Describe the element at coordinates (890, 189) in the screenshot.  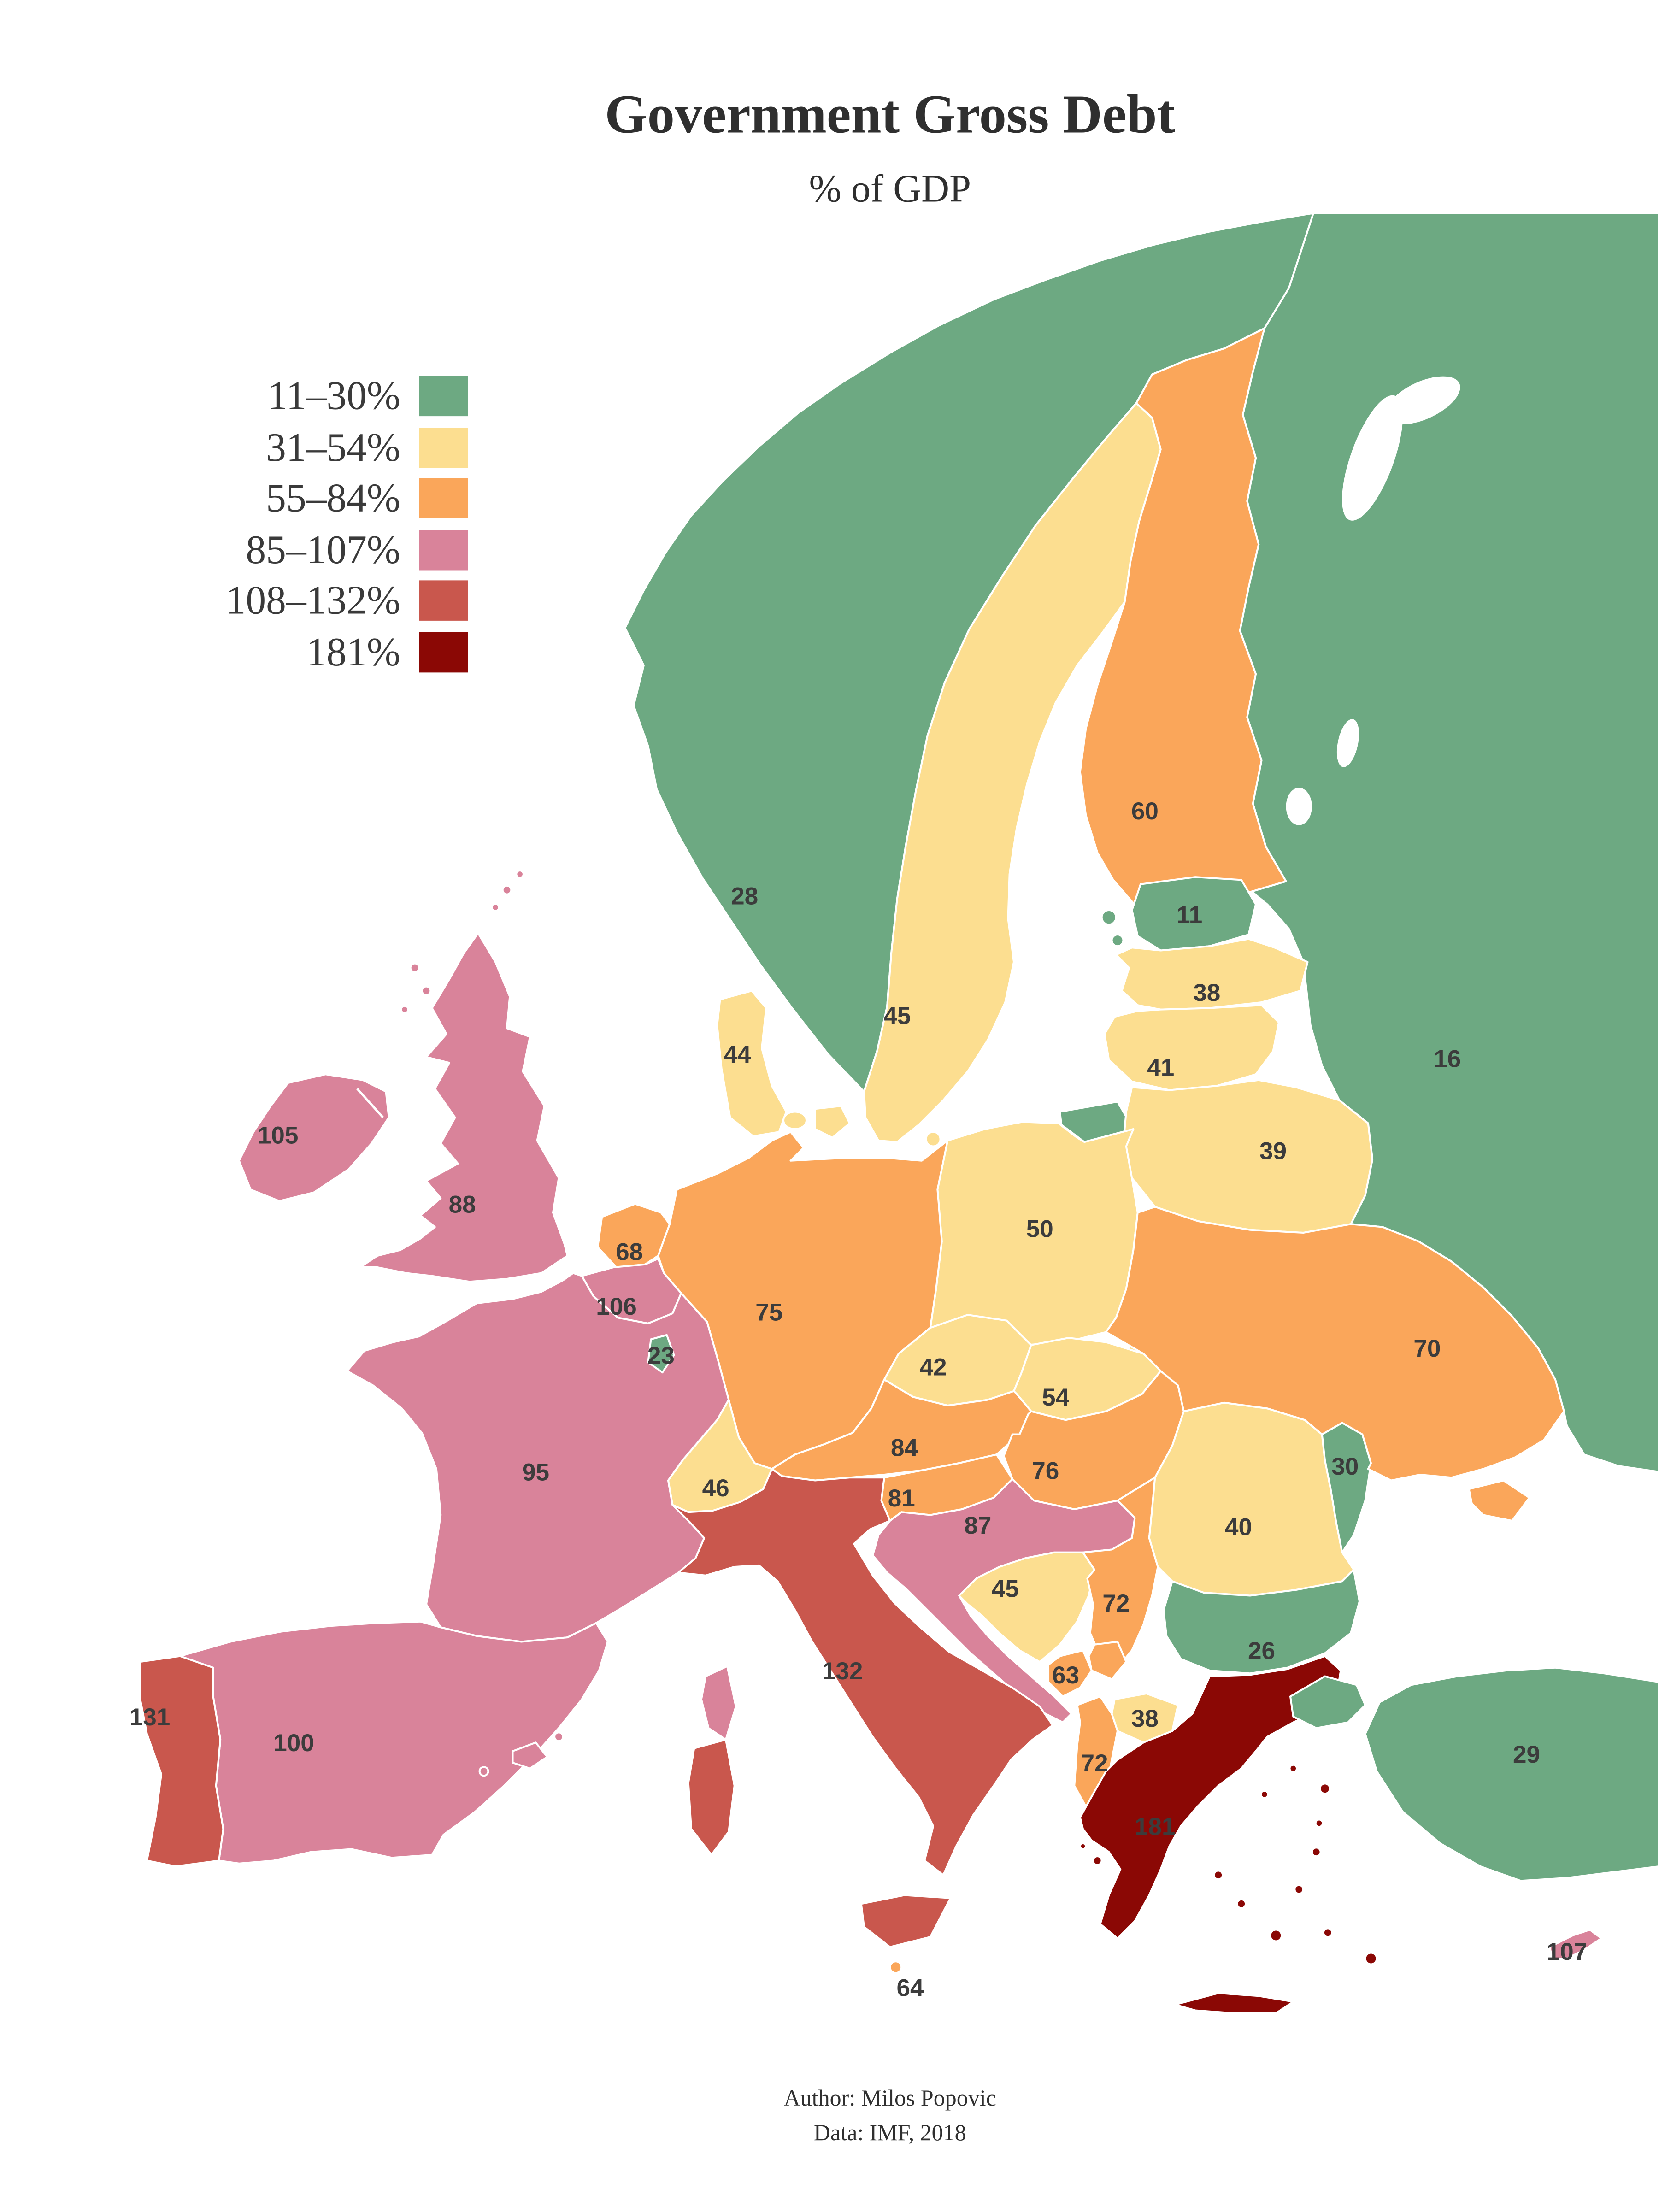
I see `page-subtitle: % of GDP` at that location.